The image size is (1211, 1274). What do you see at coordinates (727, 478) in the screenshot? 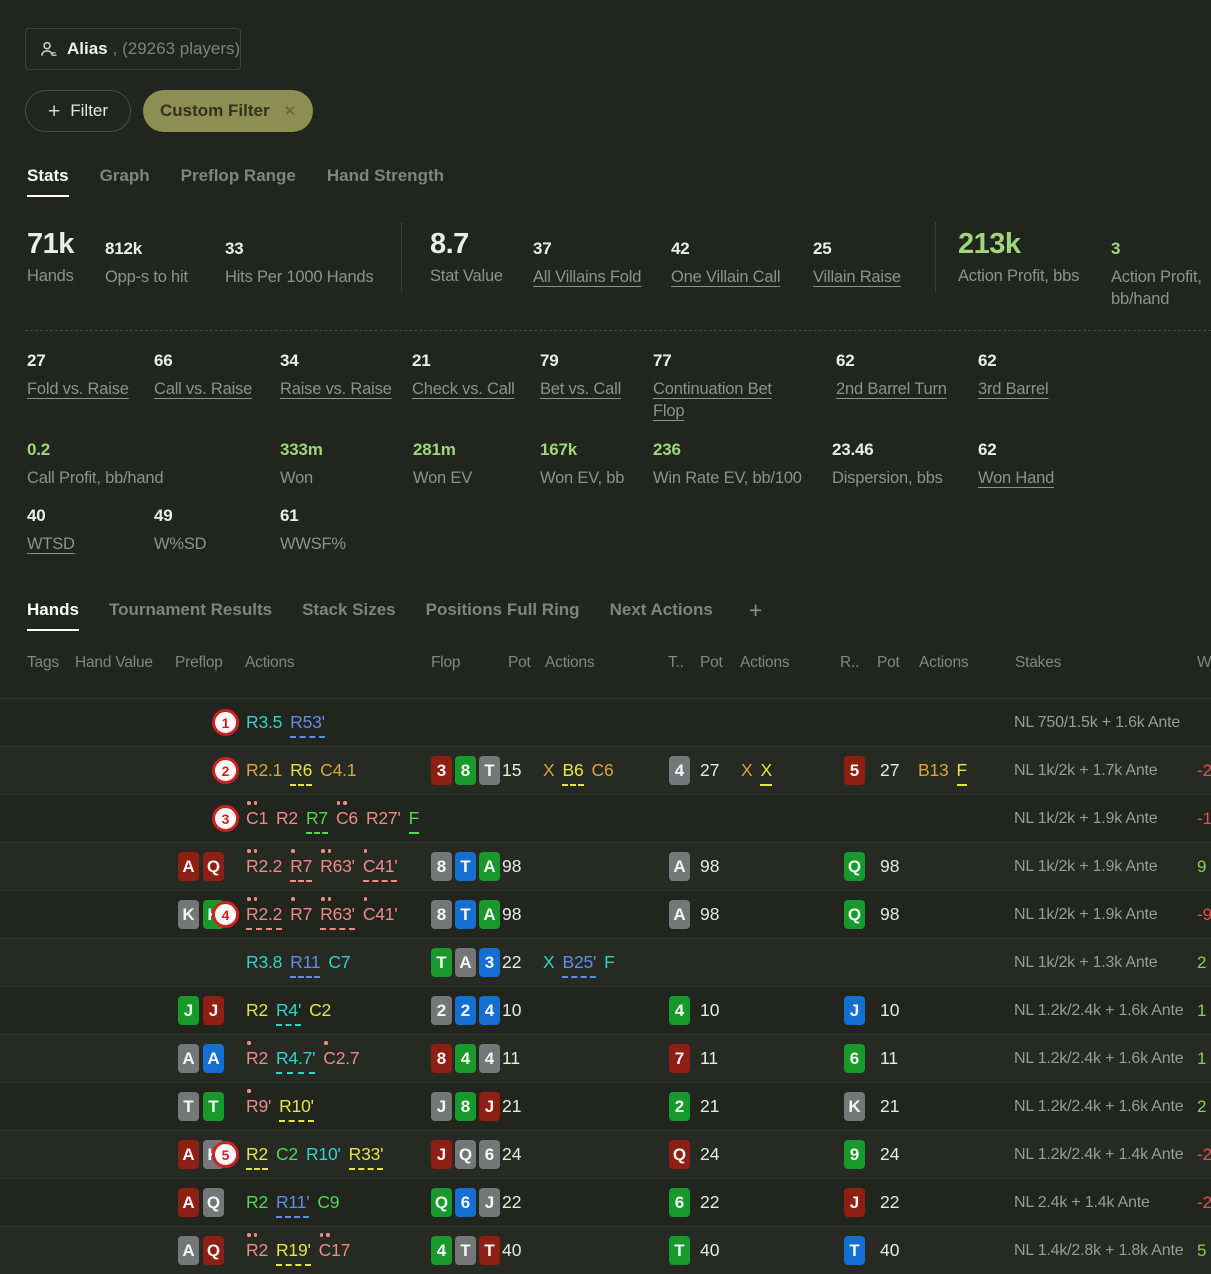
I see `stat-label: Win Rate EV, bb/100` at bounding box center [727, 478].